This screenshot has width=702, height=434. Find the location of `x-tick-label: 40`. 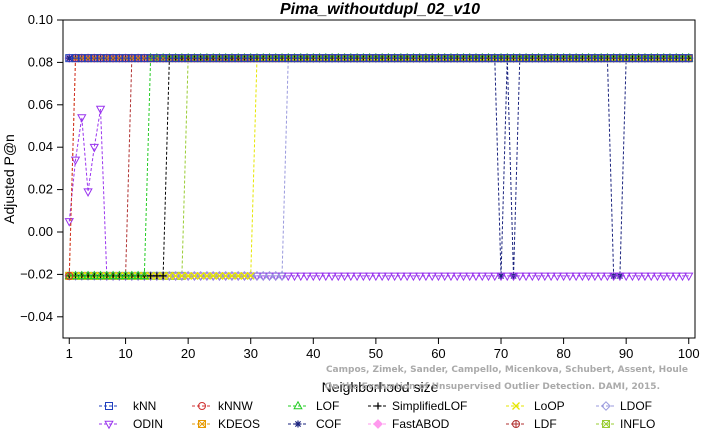

x-tick-label: 40 is located at coordinates (313, 353).